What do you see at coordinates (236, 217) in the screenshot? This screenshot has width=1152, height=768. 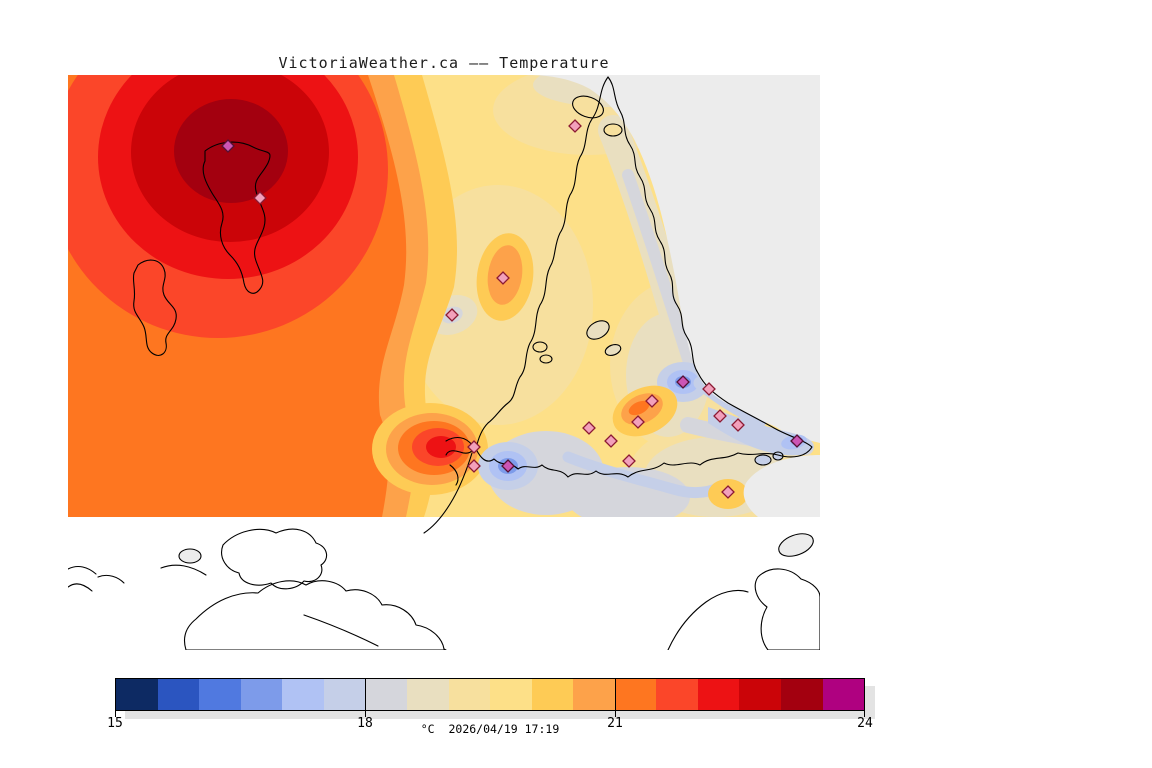 I see `coast-saltspring-island` at bounding box center [236, 217].